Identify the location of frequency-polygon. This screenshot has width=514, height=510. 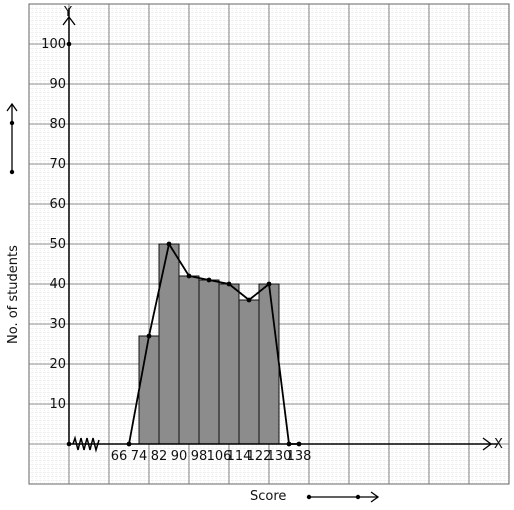
(214, 344).